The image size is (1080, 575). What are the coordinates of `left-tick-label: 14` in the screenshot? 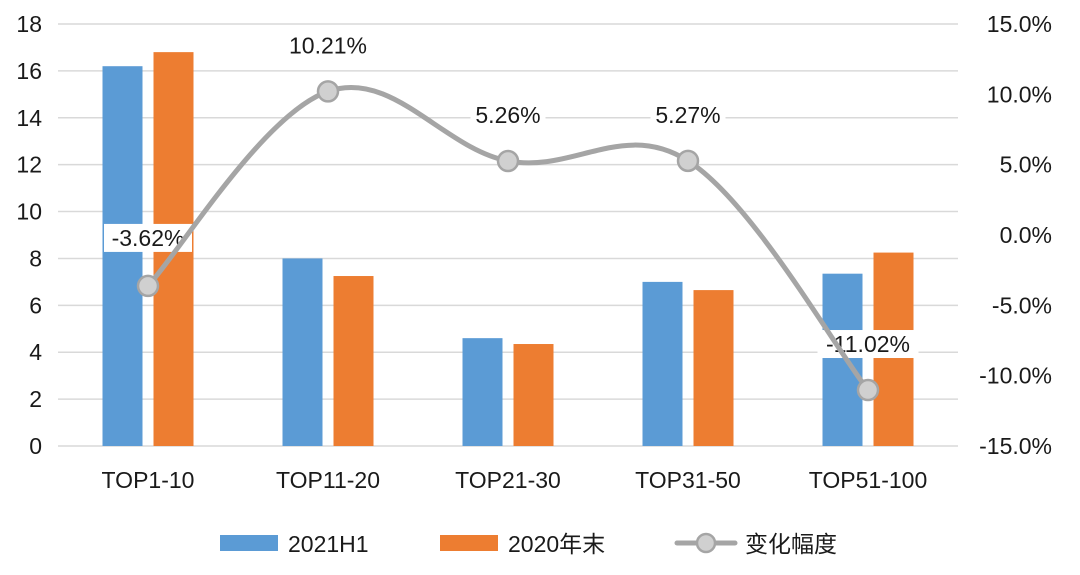 It's located at (29, 118).